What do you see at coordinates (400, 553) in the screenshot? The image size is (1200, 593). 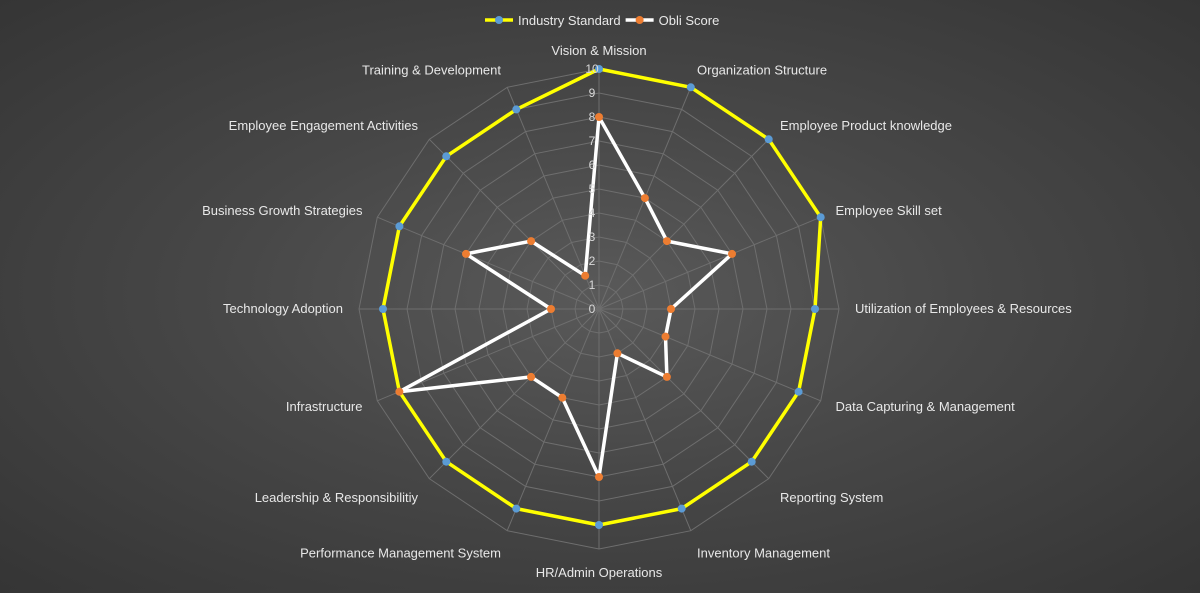 I see `category-label: Performance Management System` at bounding box center [400, 553].